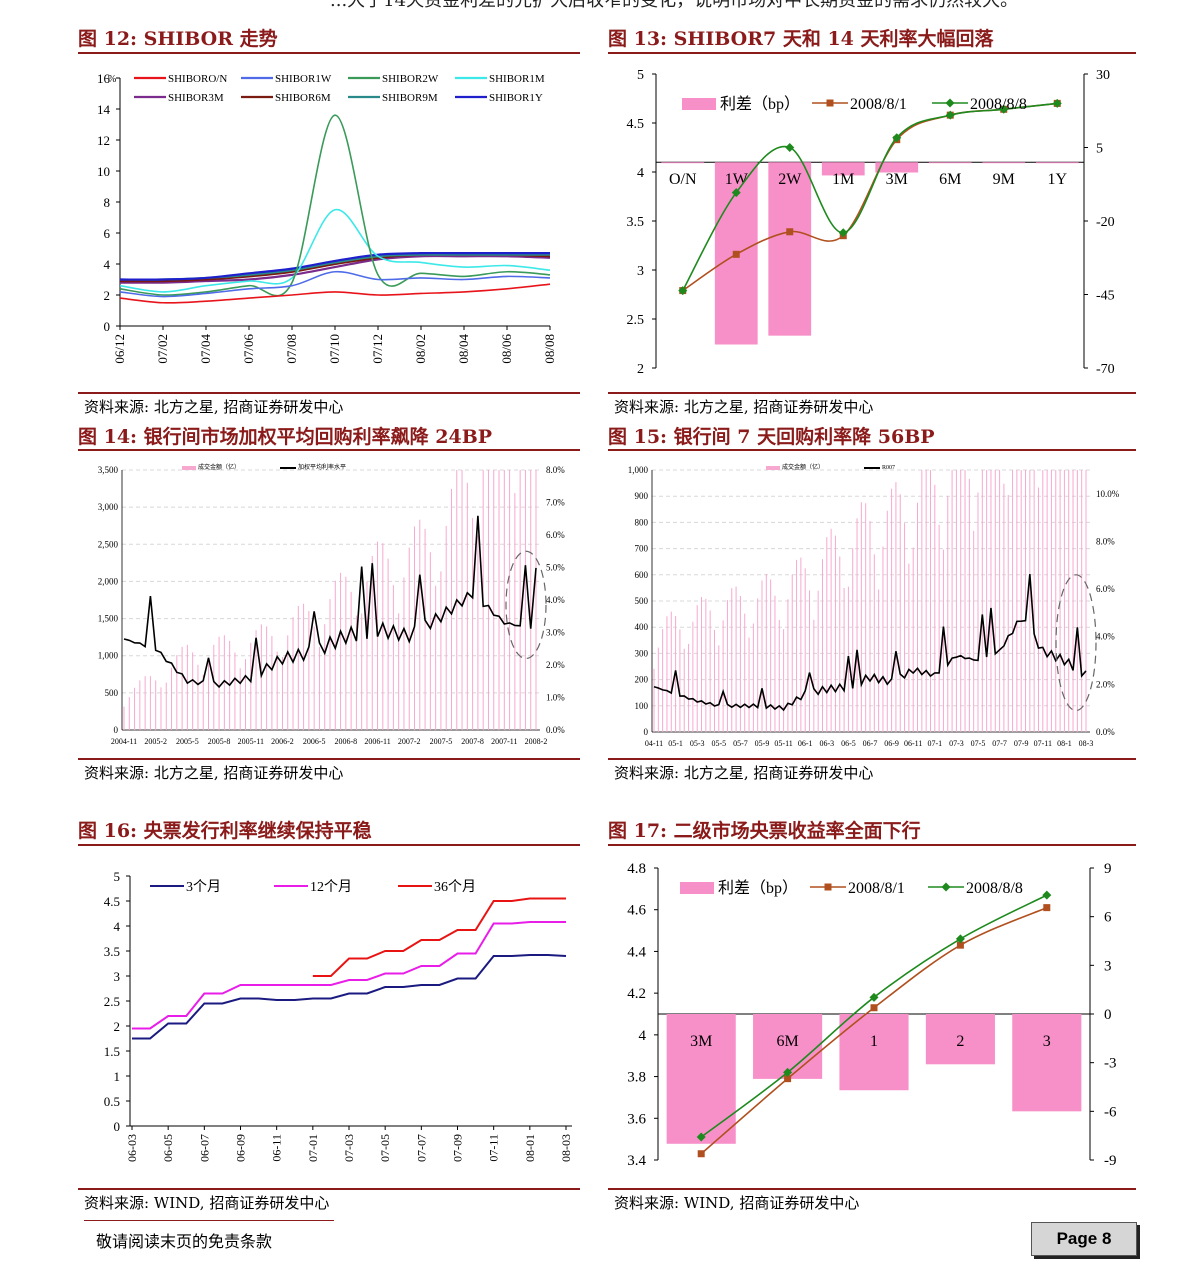 The width and height of the screenshot is (1191, 1269). I want to click on x-tick-label: 08-03, so click(566, 1148).